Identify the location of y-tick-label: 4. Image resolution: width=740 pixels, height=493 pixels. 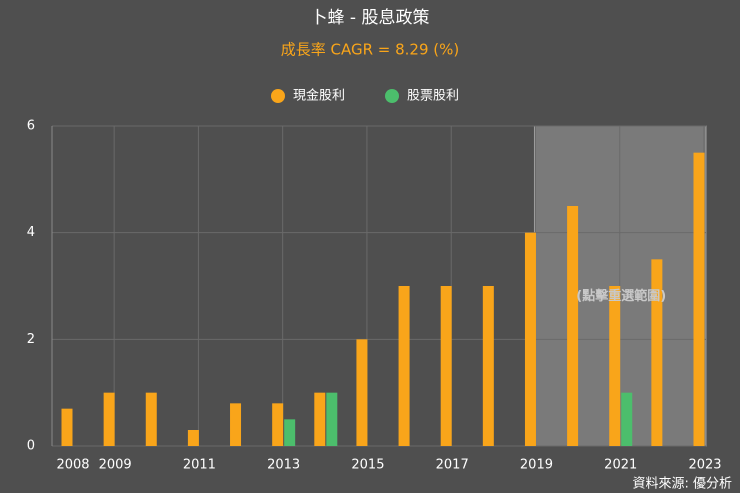
(31, 232).